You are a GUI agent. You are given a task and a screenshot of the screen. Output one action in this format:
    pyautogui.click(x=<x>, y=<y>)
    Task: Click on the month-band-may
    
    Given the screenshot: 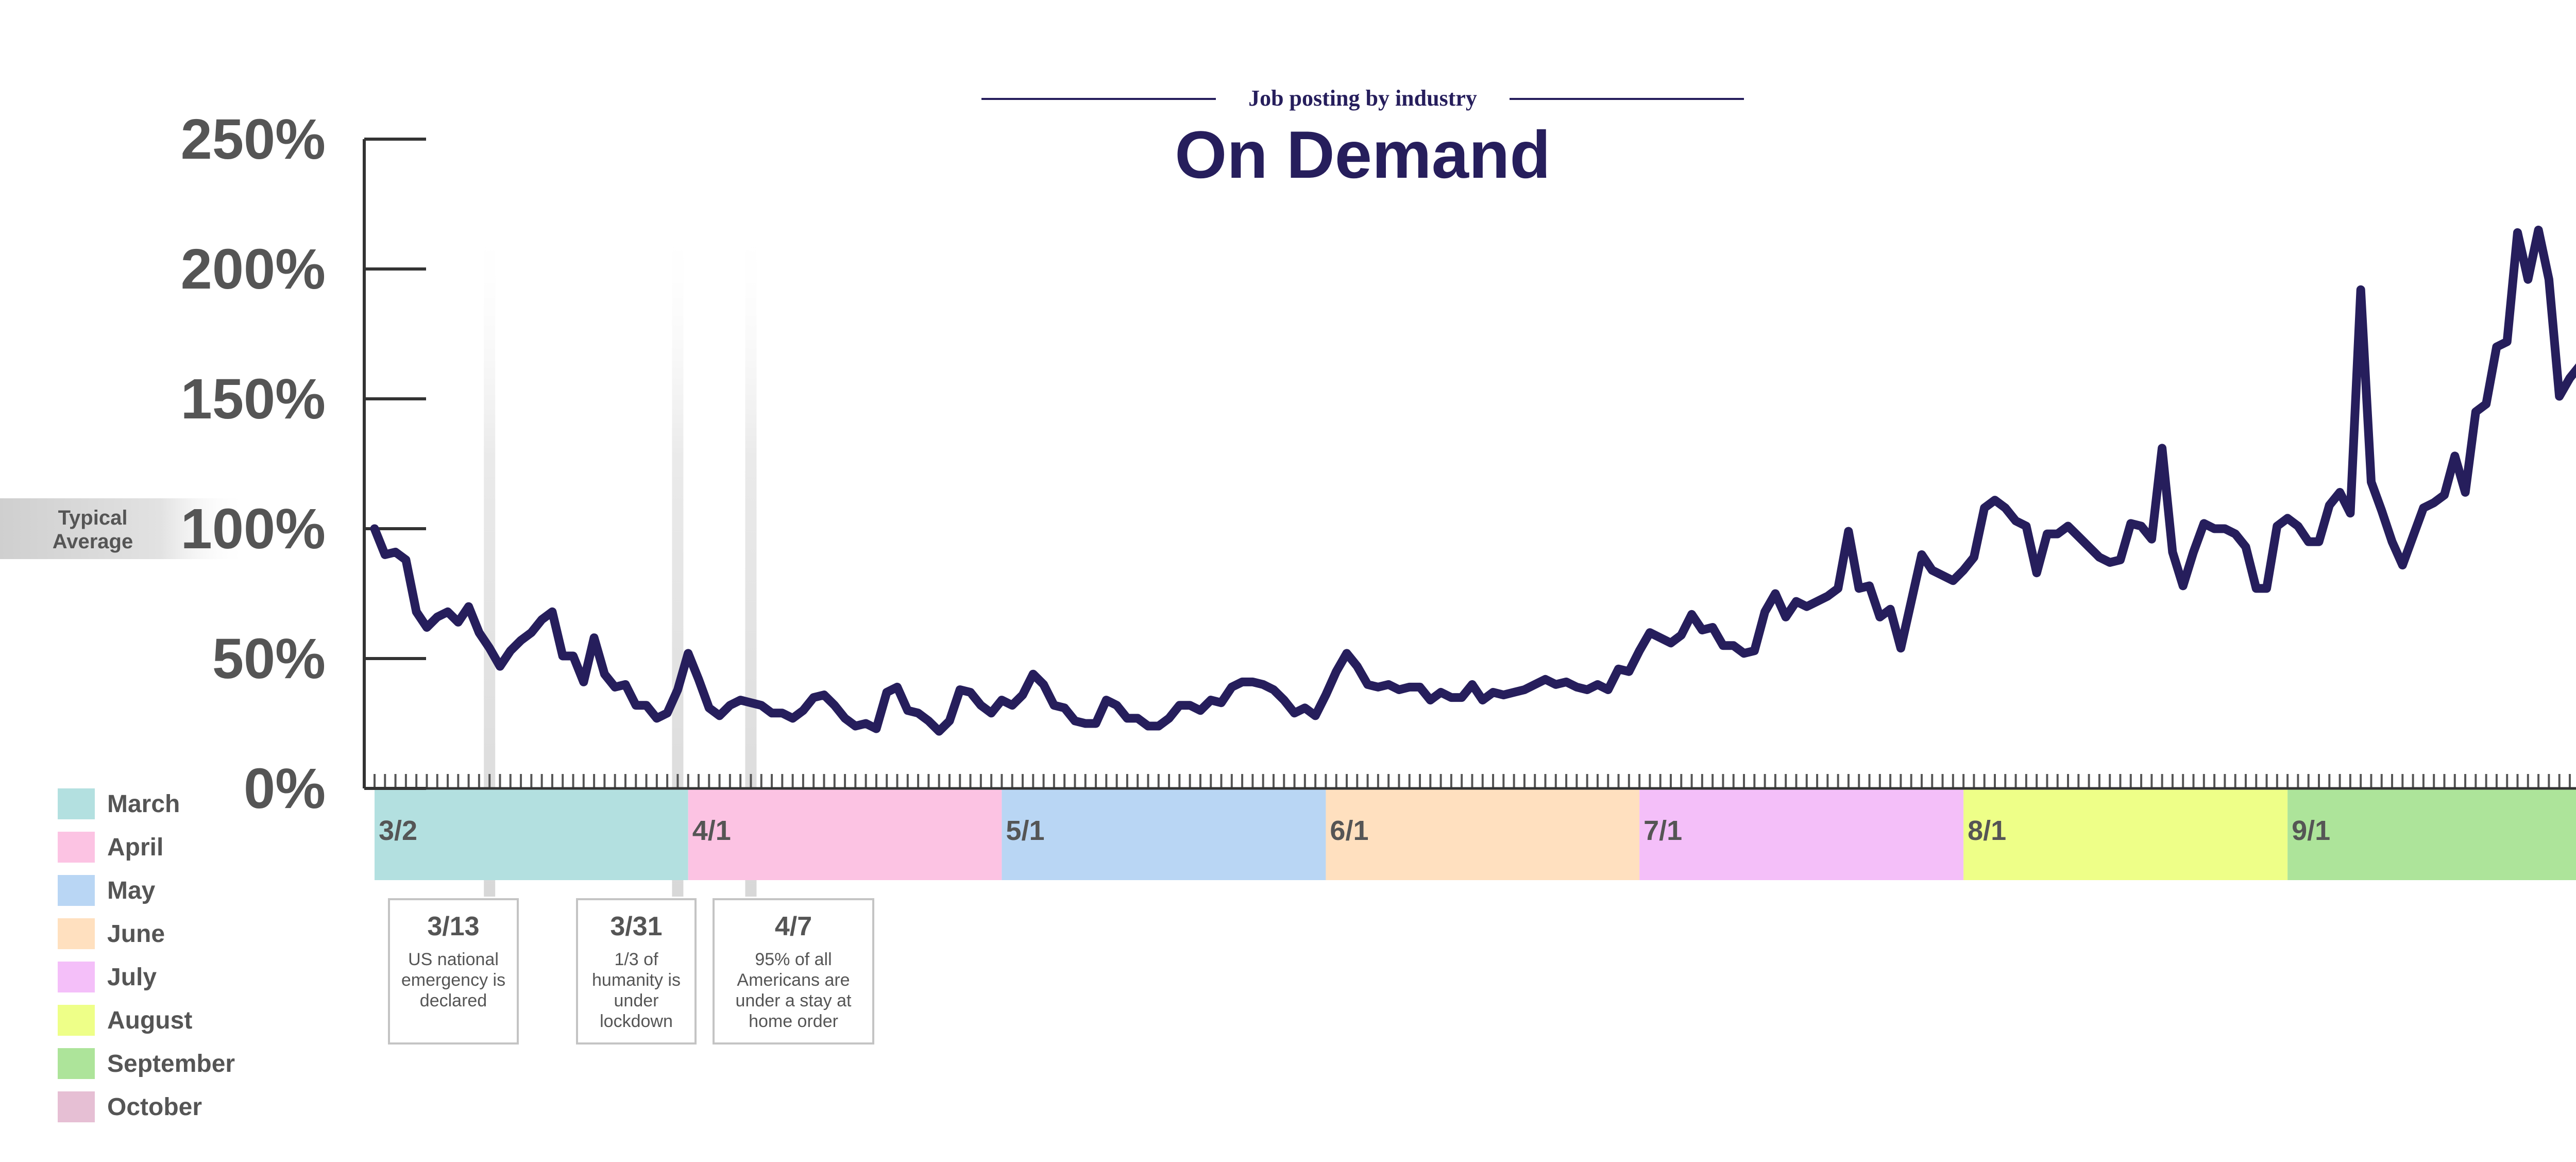 What is the action you would take?
    pyautogui.click(x=1164, y=834)
    